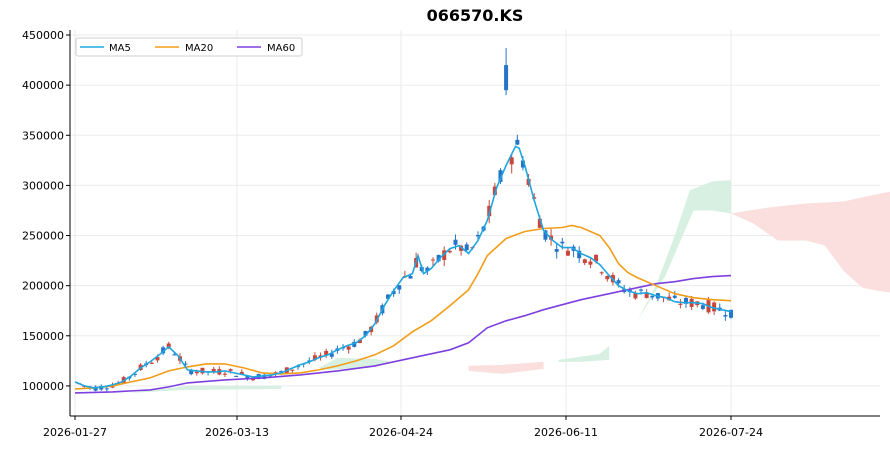 The width and height of the screenshot is (890, 450). Describe the element at coordinates (199, 48) in the screenshot. I see `legend-ma20-label: MA20` at that location.